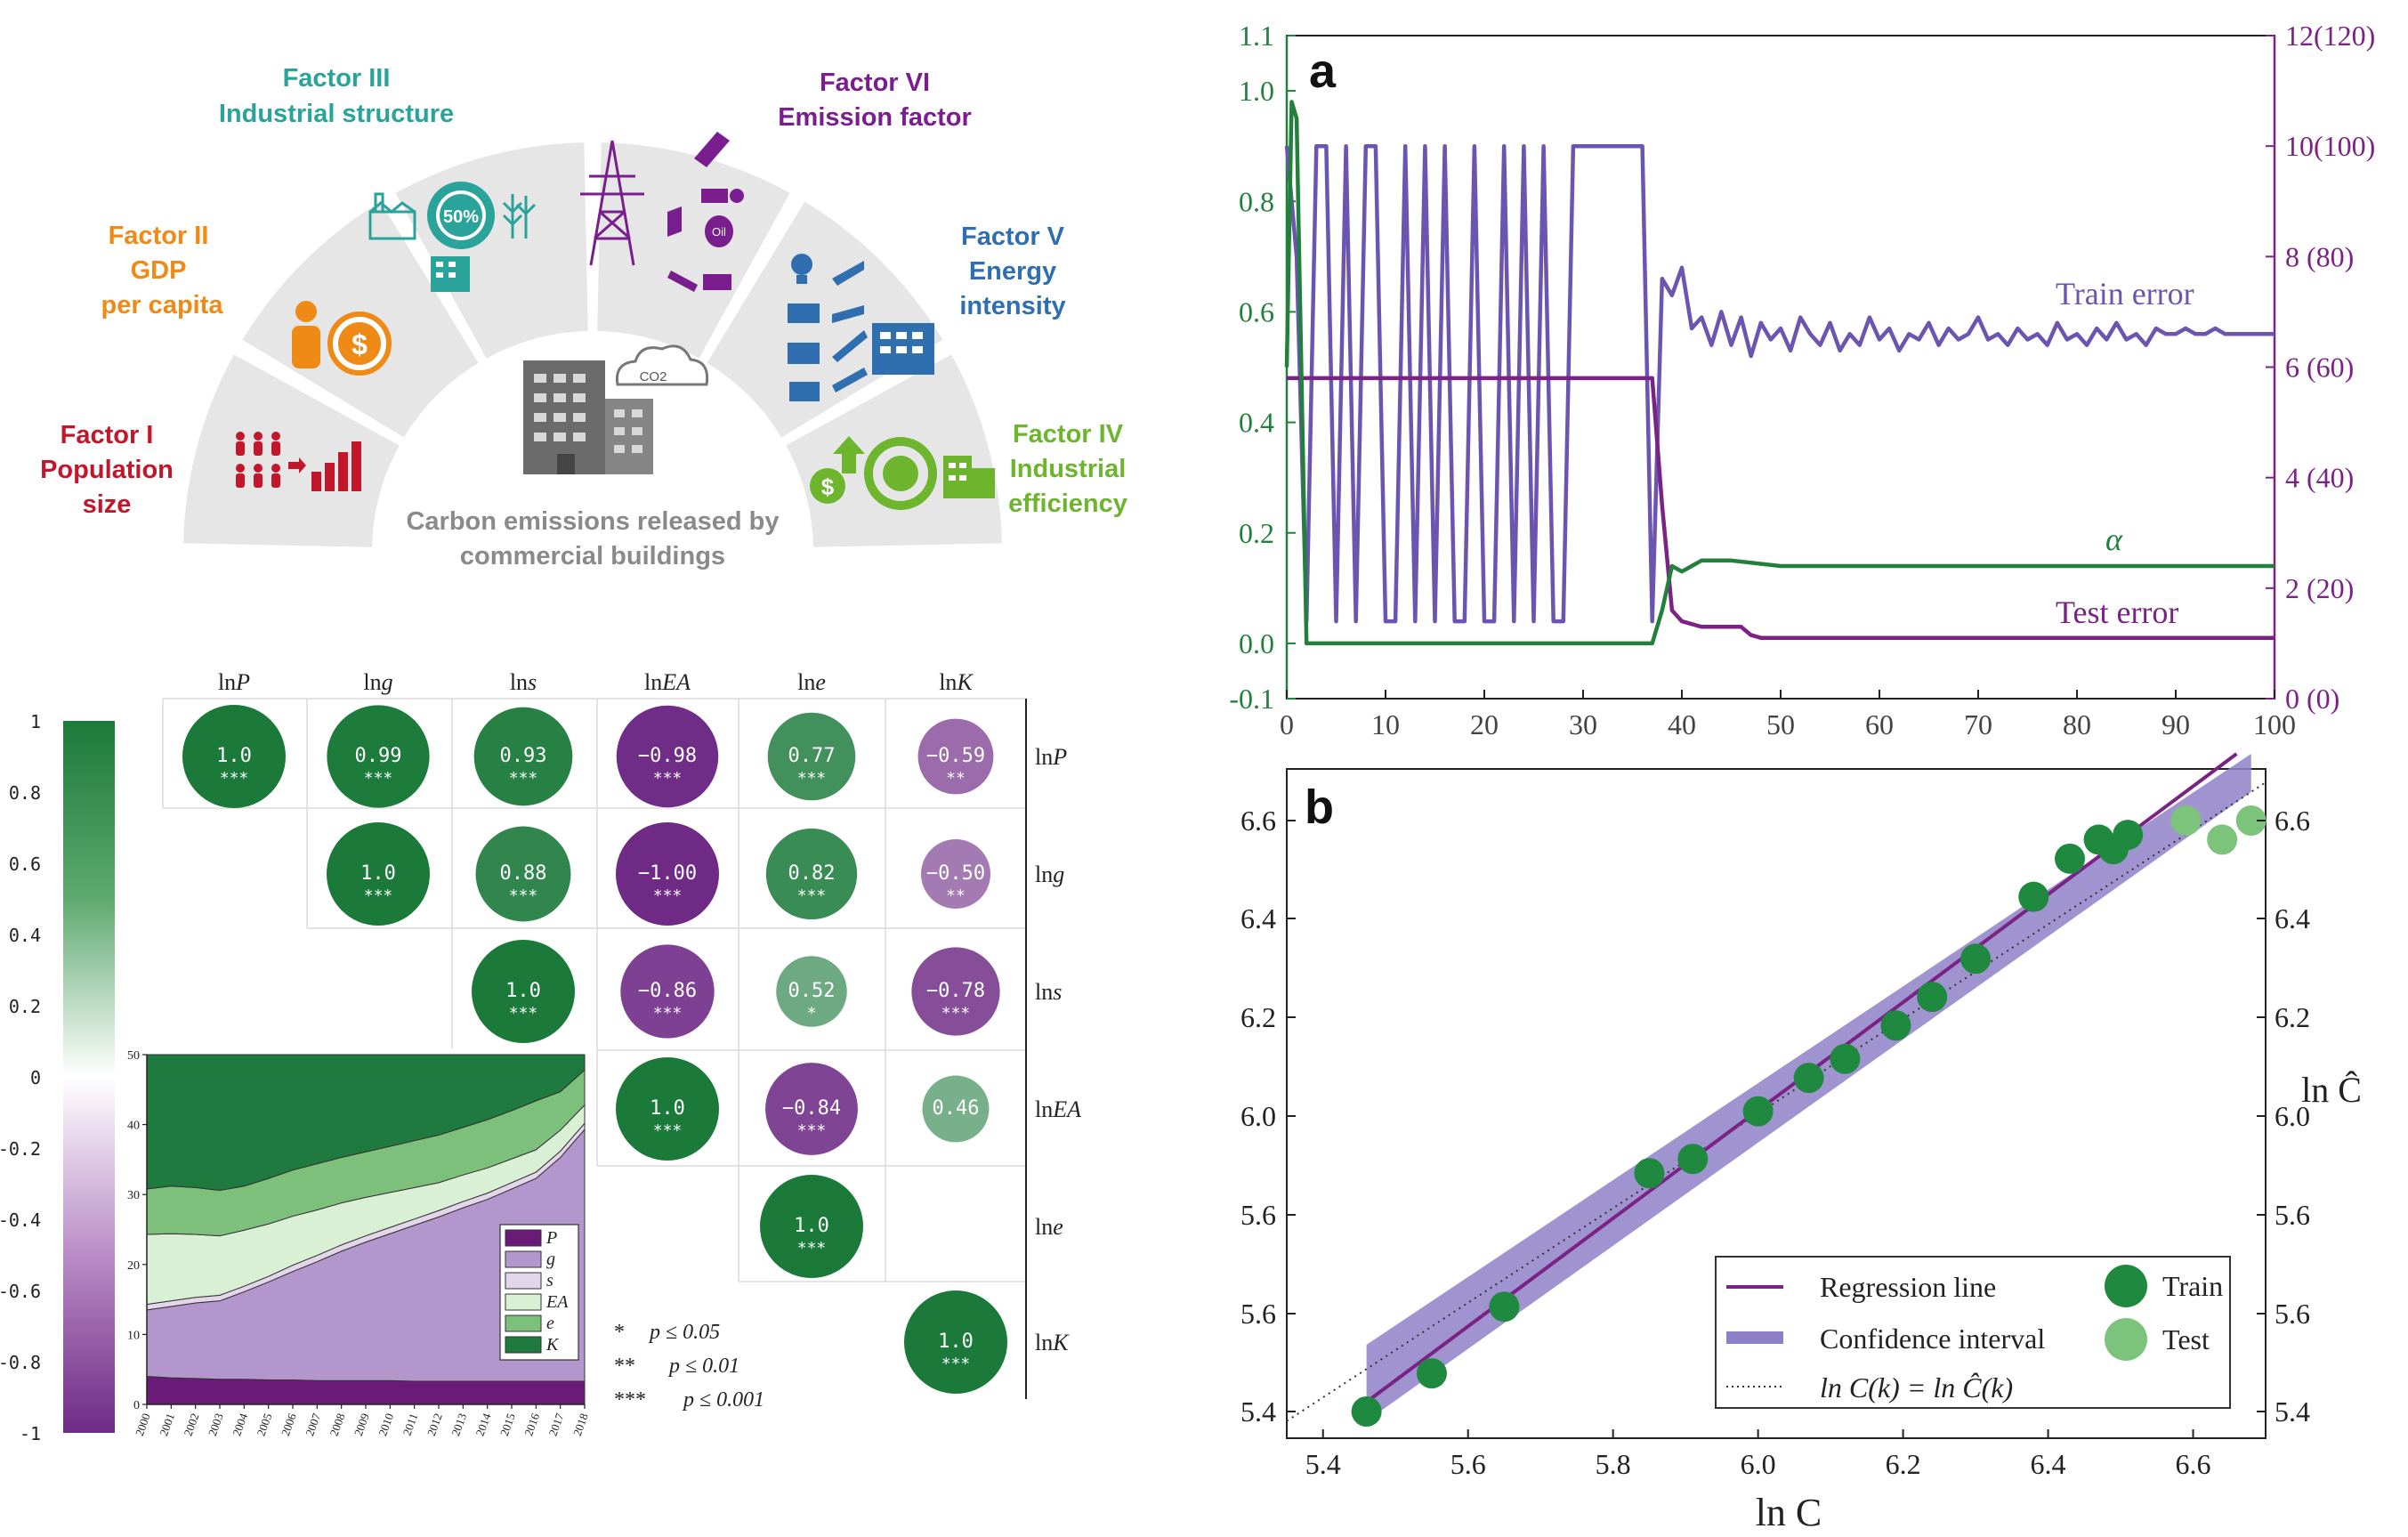 This screenshot has height=1537, width=2408. Describe the element at coordinates (31, 1433) in the screenshot. I see `colorbar-tick-label: -1` at that location.